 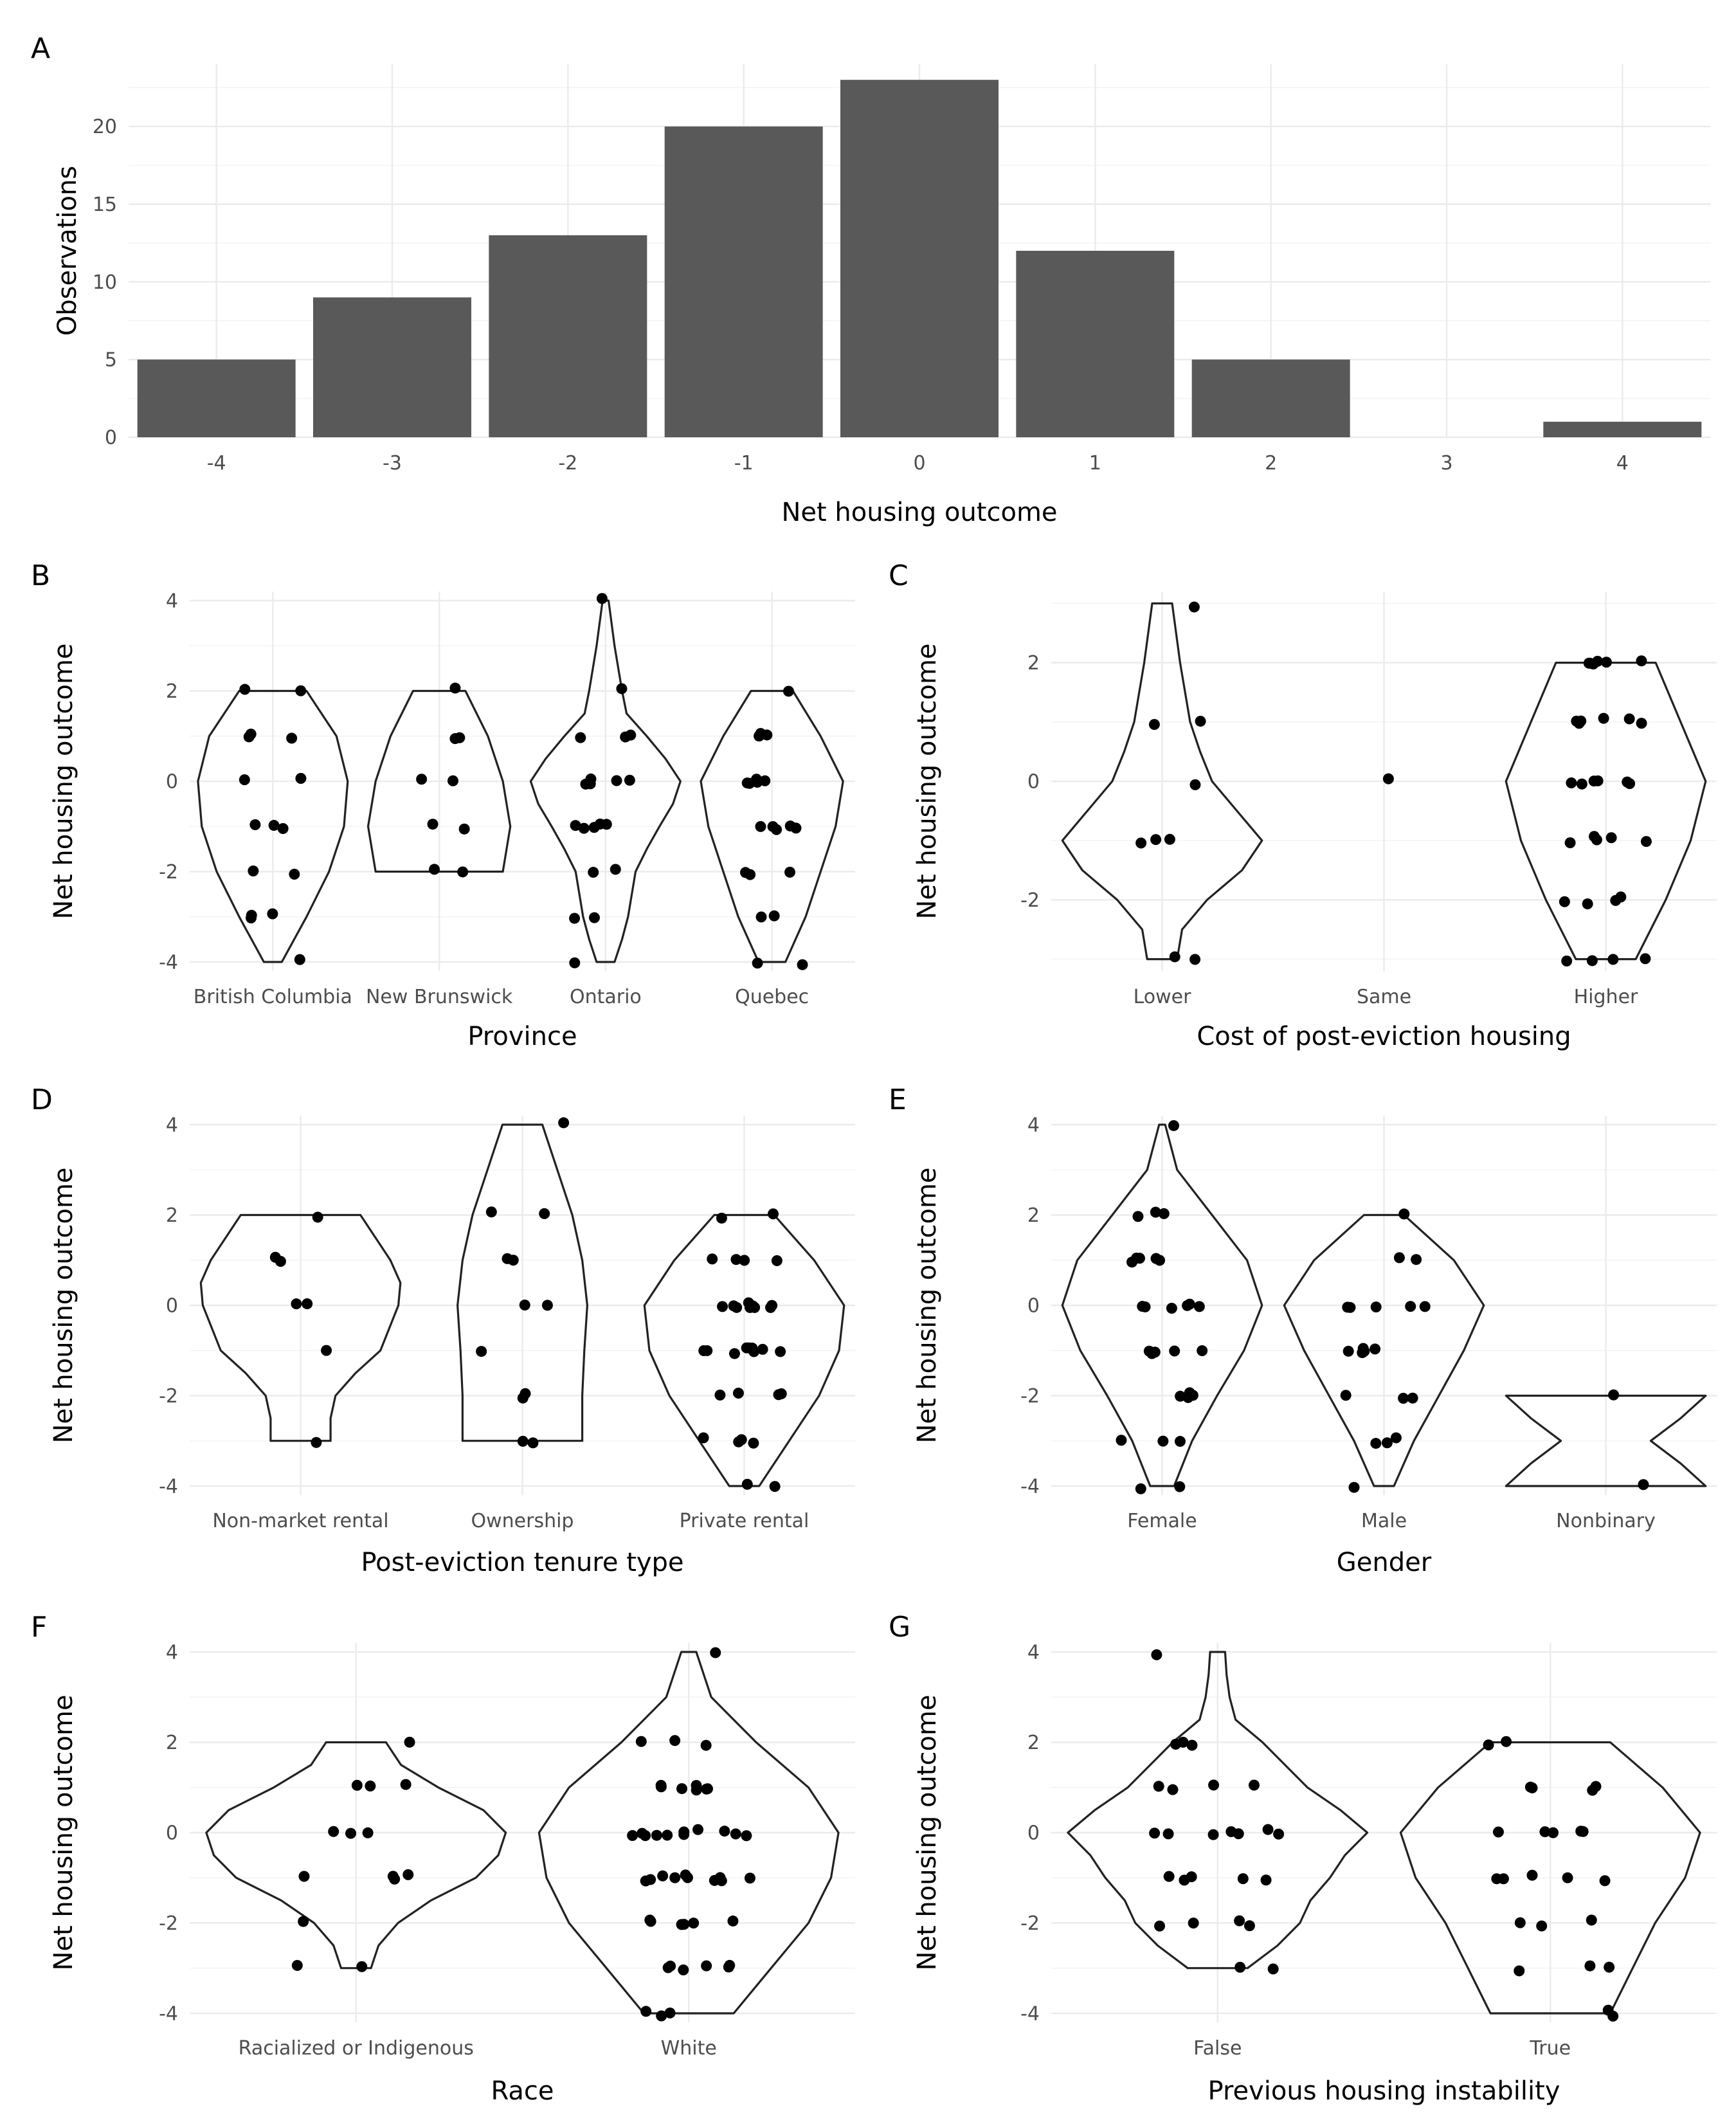 I want to click on x-tick-label: Female, so click(x=1162, y=1521).